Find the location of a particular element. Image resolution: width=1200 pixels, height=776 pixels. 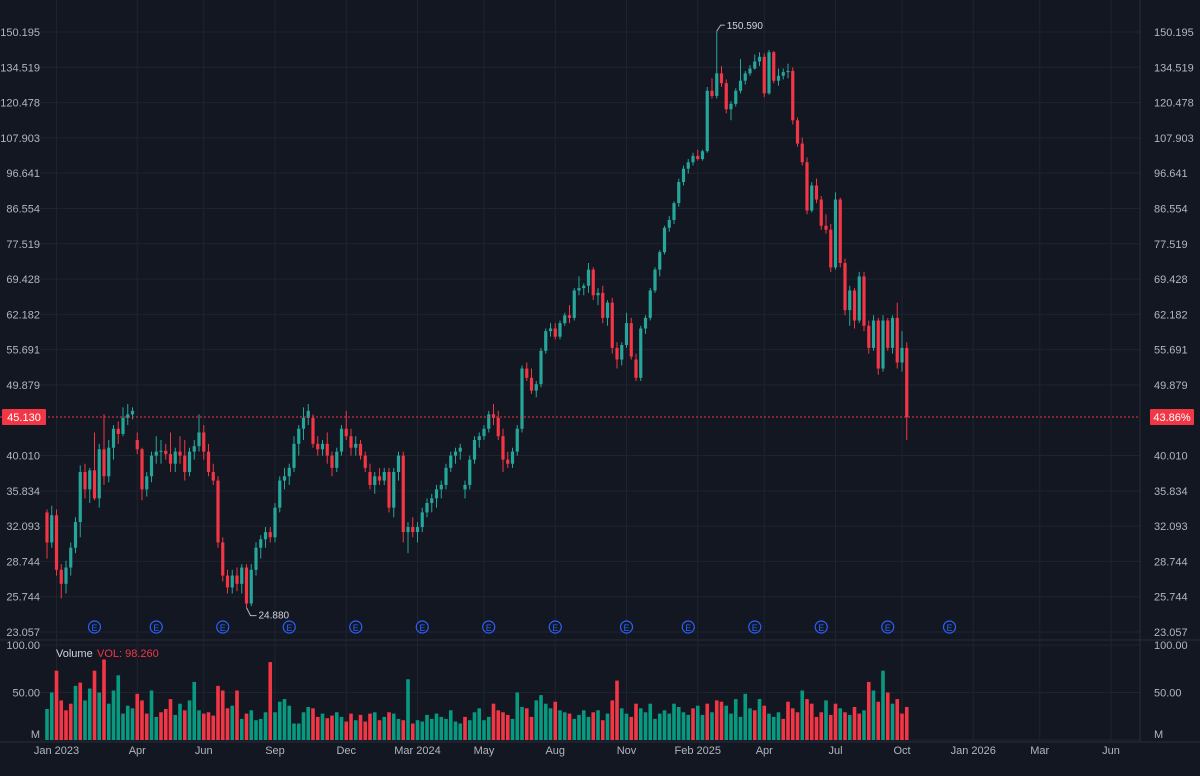

price-tick-label-left: 69.428 is located at coordinates (23, 280).